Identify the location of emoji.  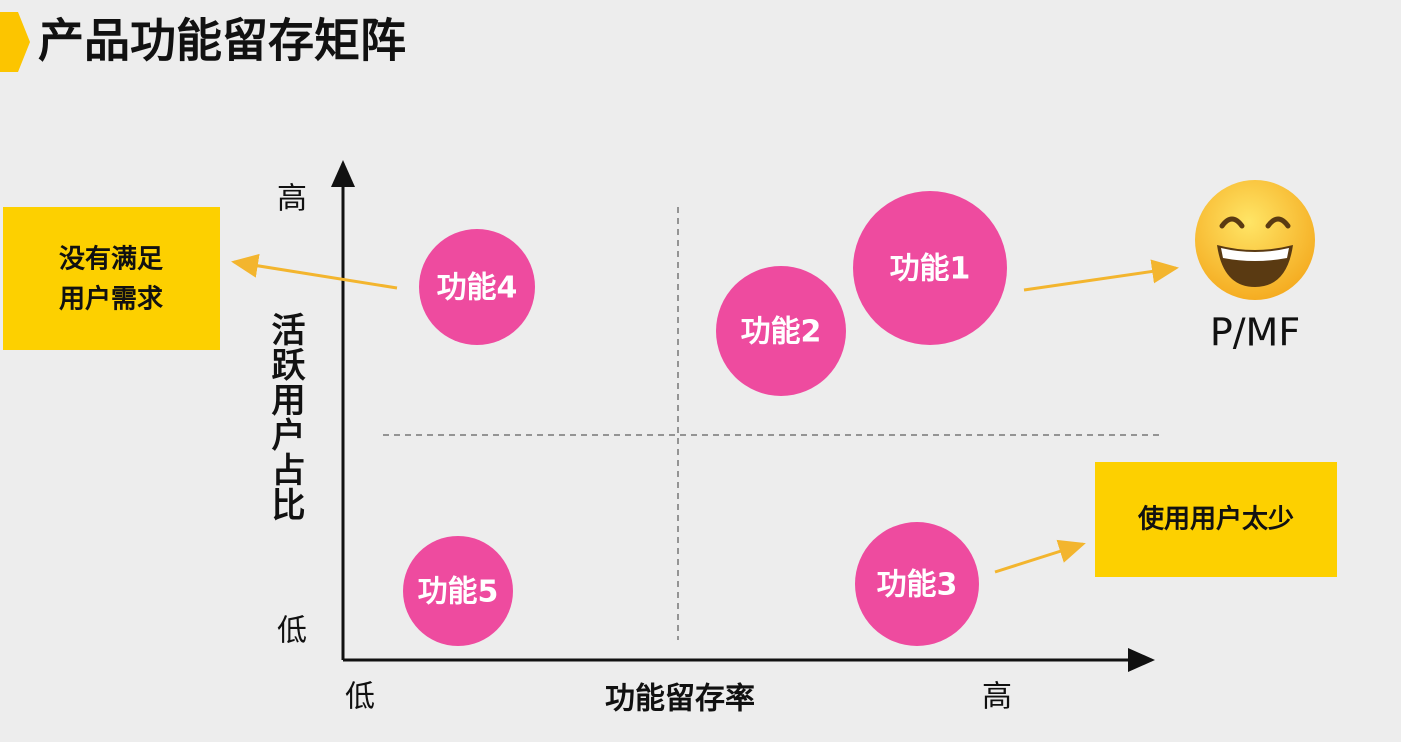
(1255, 240).